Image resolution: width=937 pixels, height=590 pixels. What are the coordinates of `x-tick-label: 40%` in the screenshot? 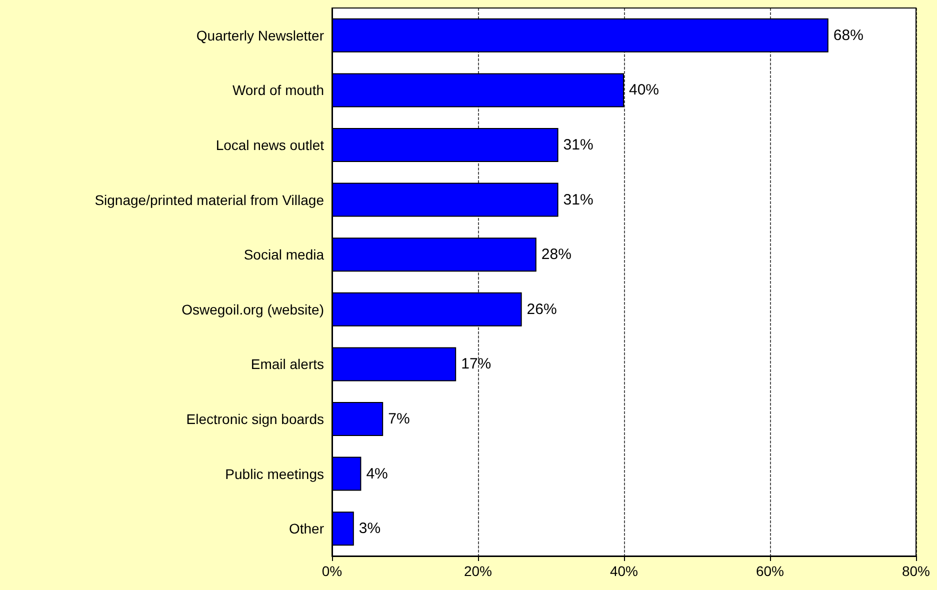 It's located at (624, 571).